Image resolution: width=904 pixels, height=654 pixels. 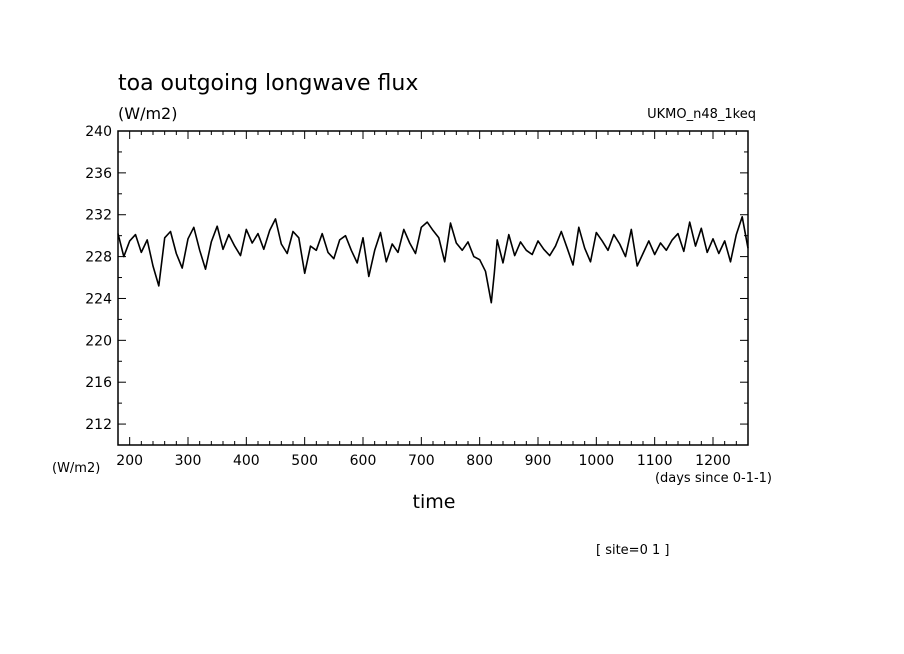 I want to click on x-tick-label: 600, so click(x=363, y=461).